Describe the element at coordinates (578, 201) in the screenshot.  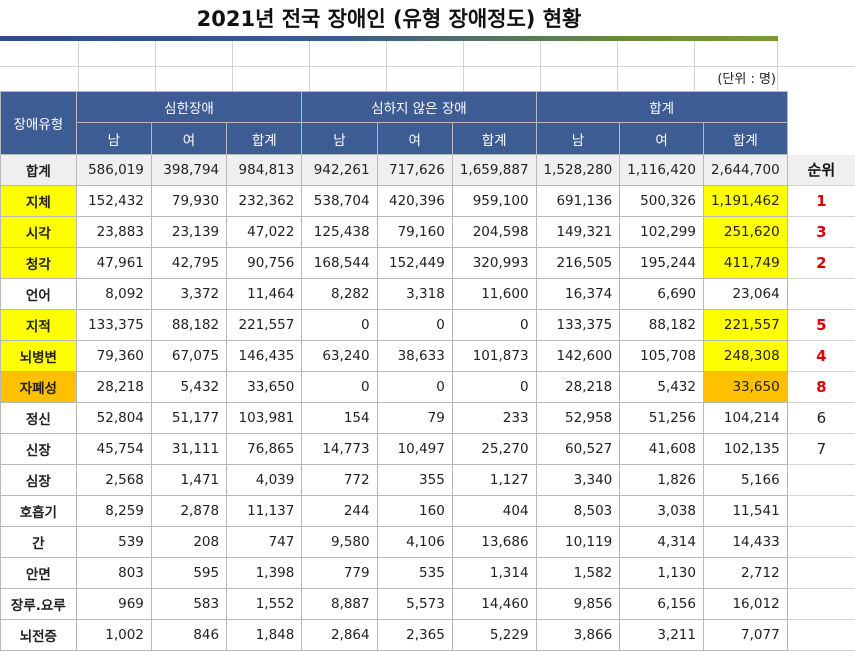
I see `cell-value: 691,136` at that location.